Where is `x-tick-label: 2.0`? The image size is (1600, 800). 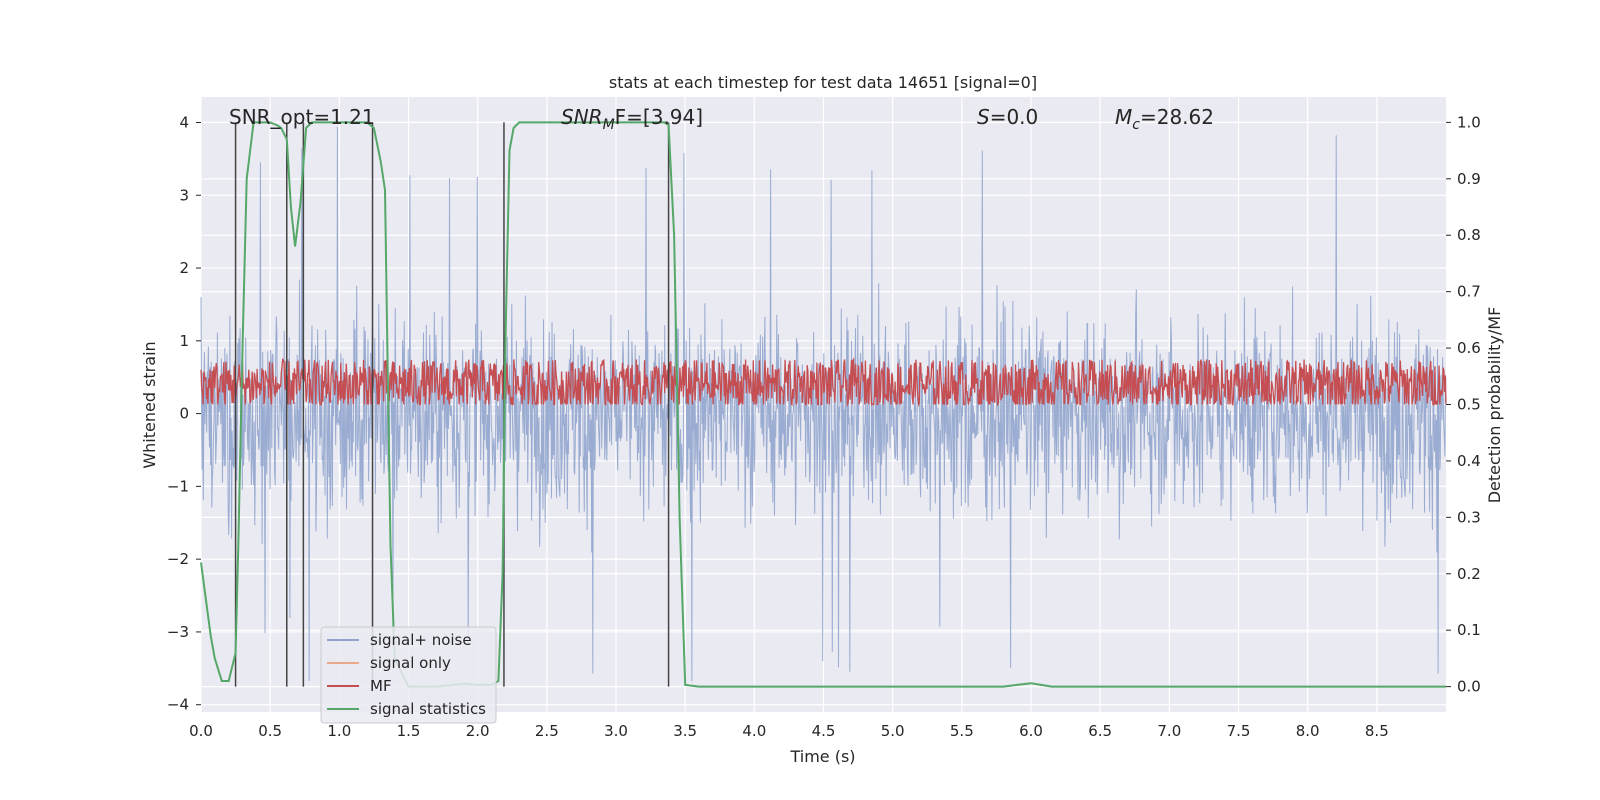 x-tick-label: 2.0 is located at coordinates (478, 731).